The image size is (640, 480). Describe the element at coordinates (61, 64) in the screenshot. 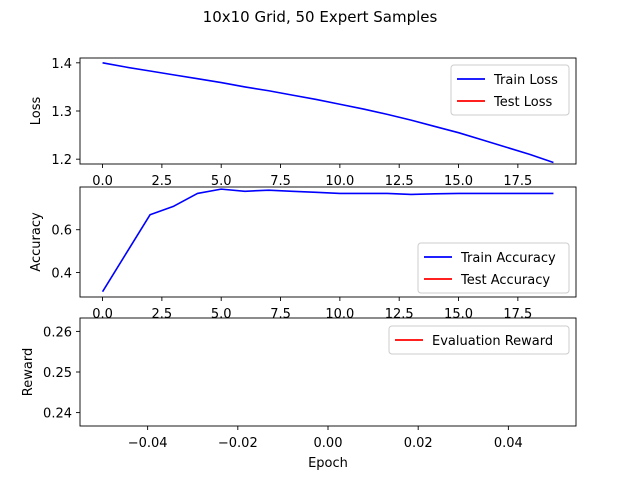

I see `y-tick-label: 1.4` at that location.